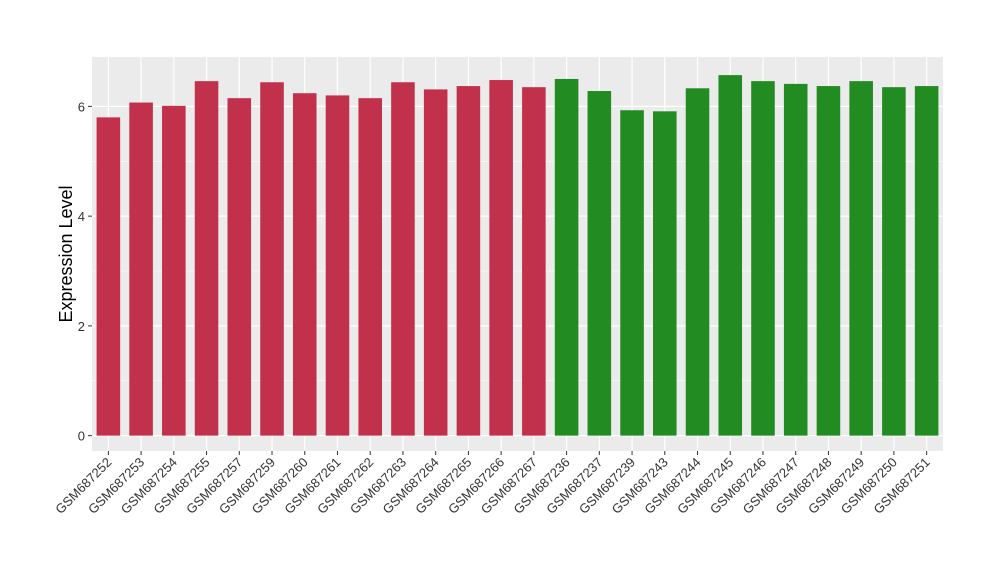 Image resolution: width=1000 pixels, height=585 pixels. Describe the element at coordinates (665, 273) in the screenshot. I see `bar-GSM687243` at that location.